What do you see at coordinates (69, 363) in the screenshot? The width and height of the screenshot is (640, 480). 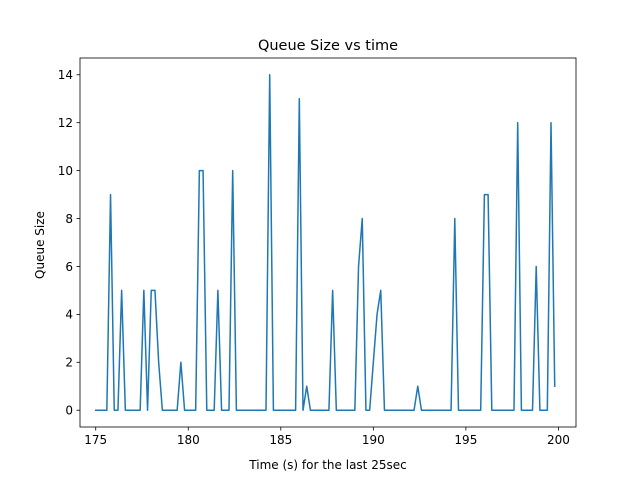 I see `y-tick-label: 2` at bounding box center [69, 363].